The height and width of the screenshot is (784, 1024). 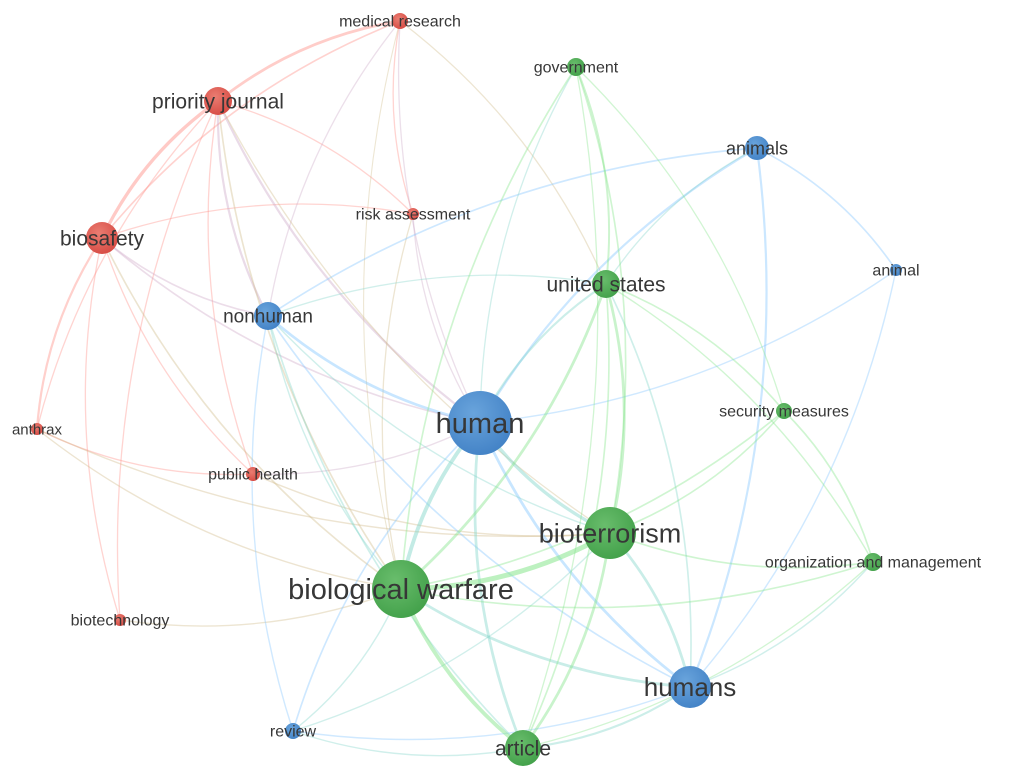 I want to click on edge-organization-and-management--biological-warfare, so click(x=637, y=585).